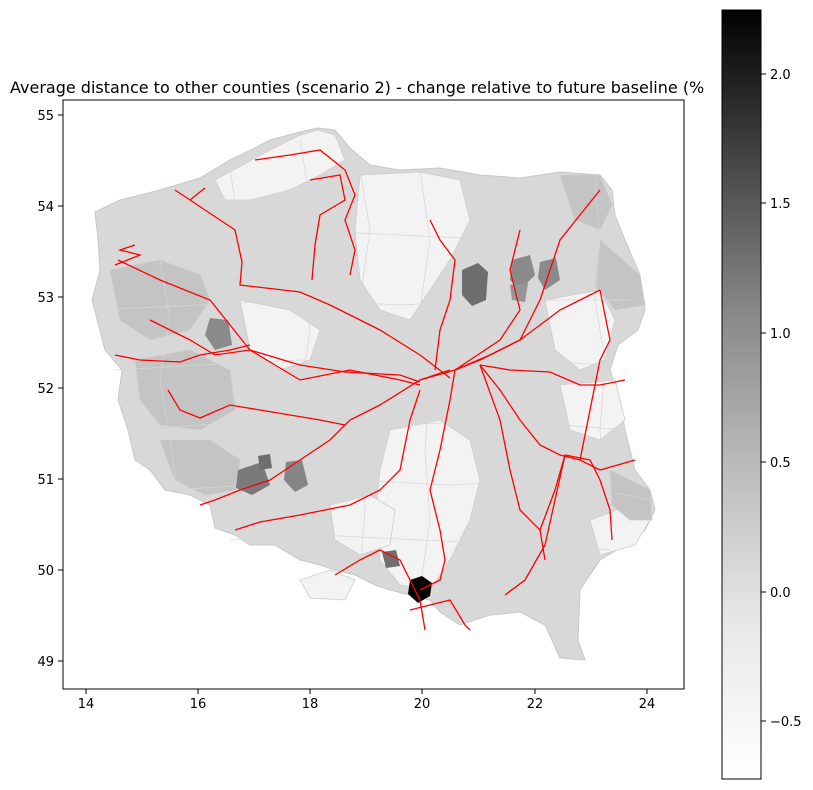 The image size is (813, 790). I want to click on svg-text: 1.5, so click(780, 204).